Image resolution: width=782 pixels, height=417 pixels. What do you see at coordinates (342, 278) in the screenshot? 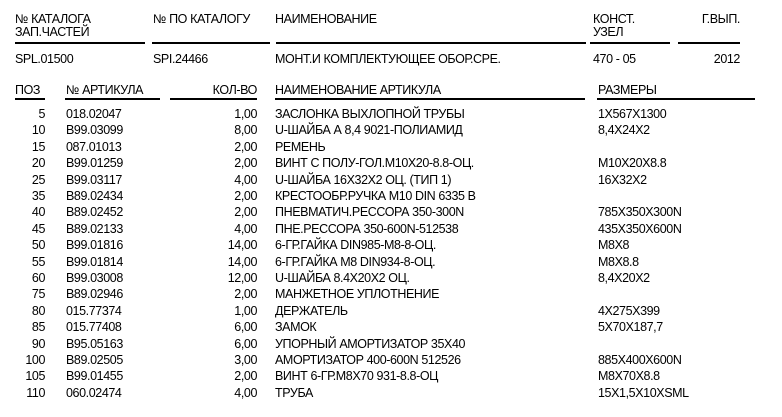
I see `cell-article-name: U-ШАЙБА 8.4X20X2 ОЦ.` at bounding box center [342, 278].